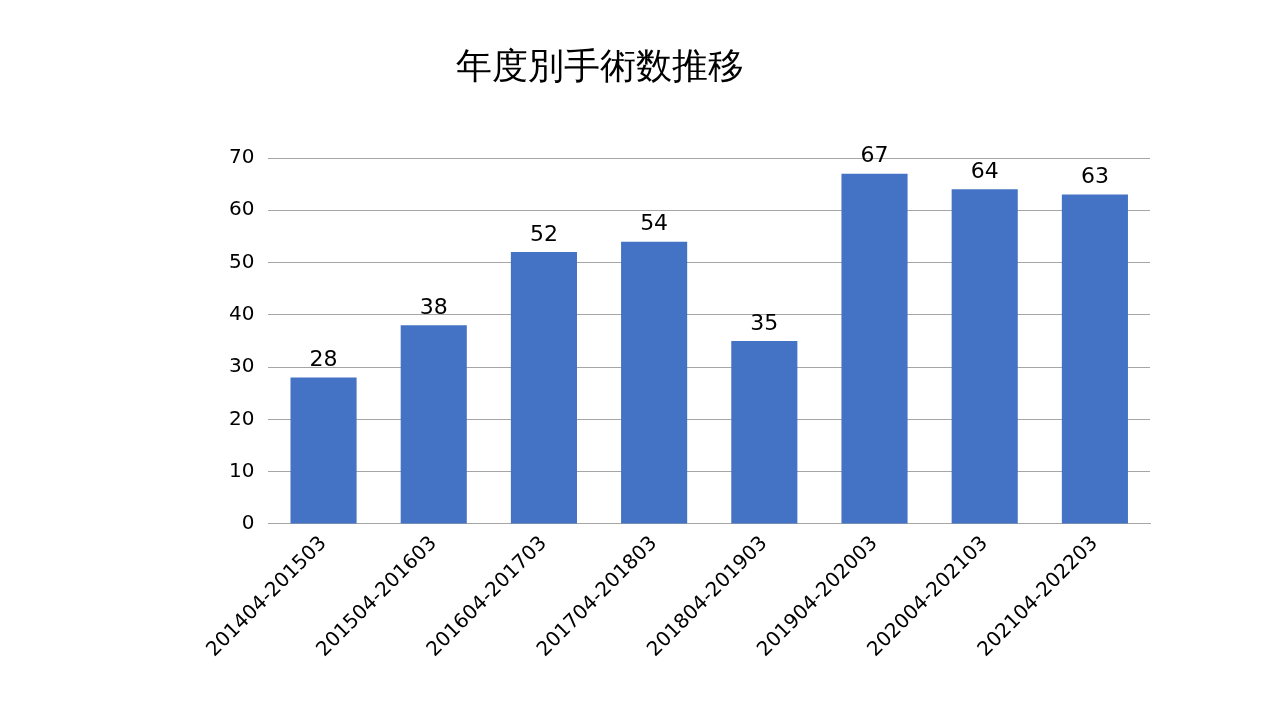 This screenshot has height=720, width=1280. Describe the element at coordinates (433, 307) in the screenshot. I see `data-label: 38` at that location.